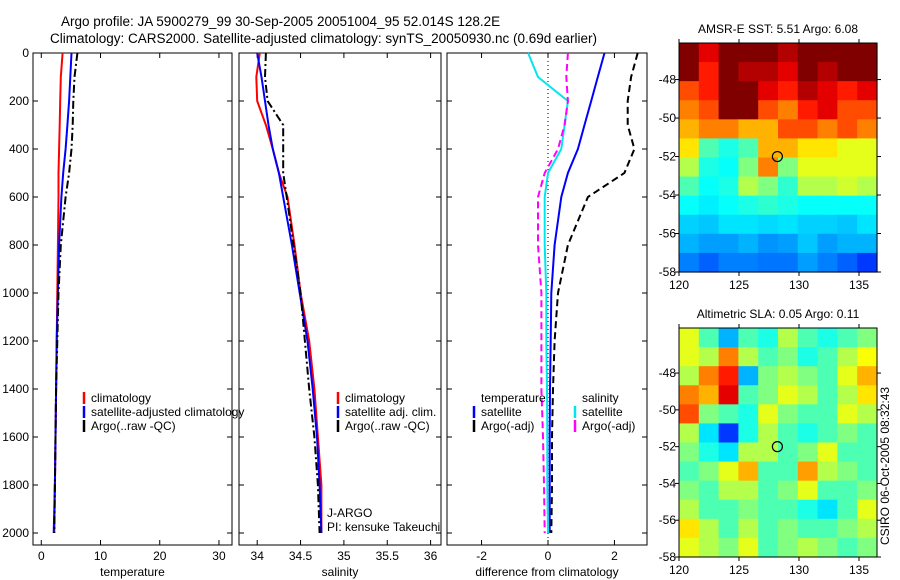 The image size is (900, 580). I want to click on x-tick-label: 0, so click(548, 556).